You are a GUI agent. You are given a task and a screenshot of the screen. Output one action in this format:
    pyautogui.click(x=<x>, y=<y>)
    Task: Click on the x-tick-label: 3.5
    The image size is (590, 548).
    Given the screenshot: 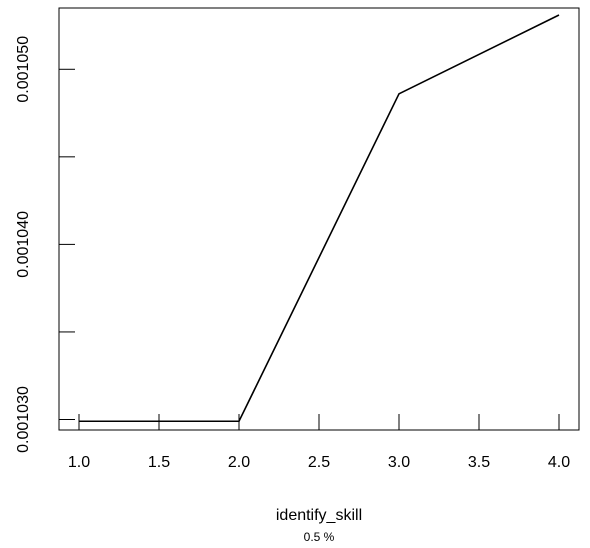 What is the action you would take?
    pyautogui.click(x=479, y=462)
    